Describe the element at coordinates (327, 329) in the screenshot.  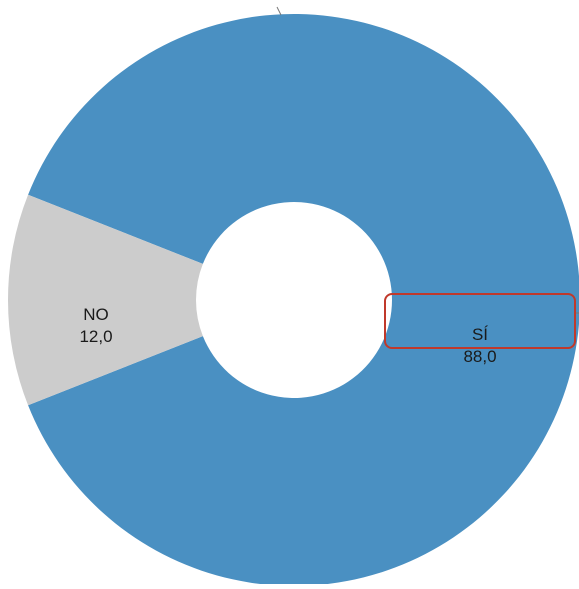
I see `slice-labels: SÍ 88,0 NO 12,0` at that location.